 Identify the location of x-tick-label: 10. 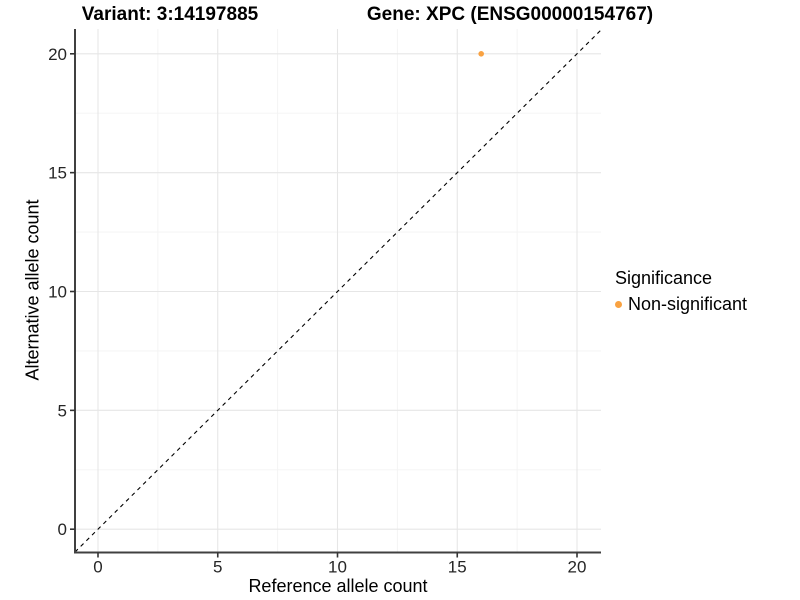
(337, 567).